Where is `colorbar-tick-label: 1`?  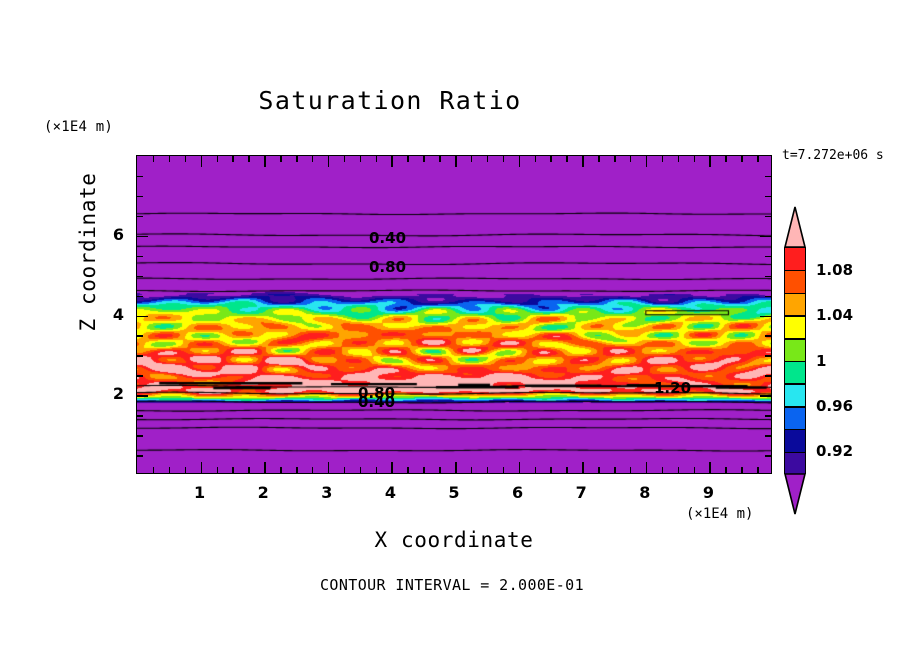 colorbar-tick-label: 1 is located at coordinates (821, 360).